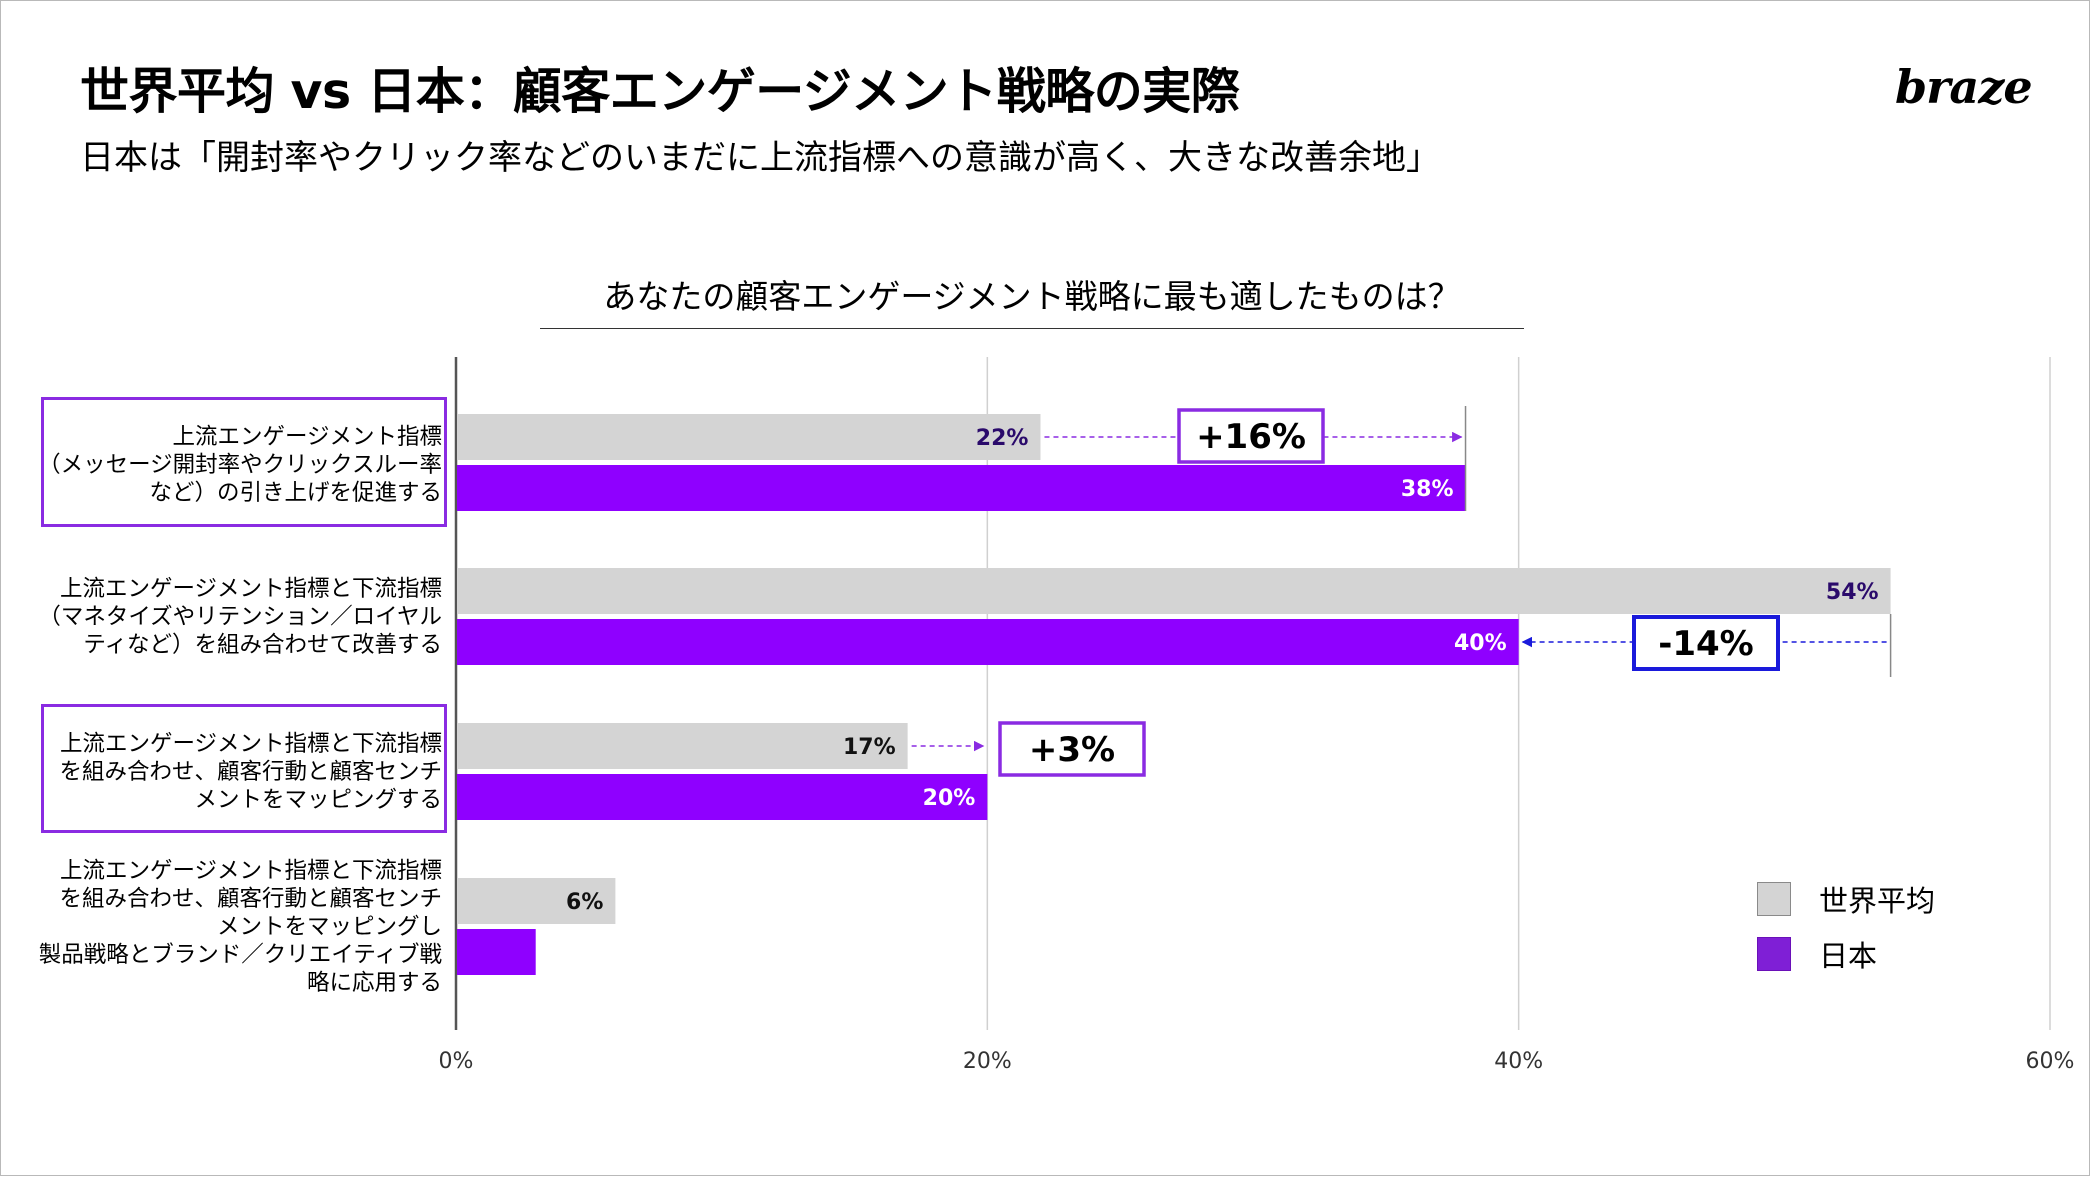 This screenshot has height=1178, width=2092. I want to click on difference-label: +3%, so click(1072, 750).